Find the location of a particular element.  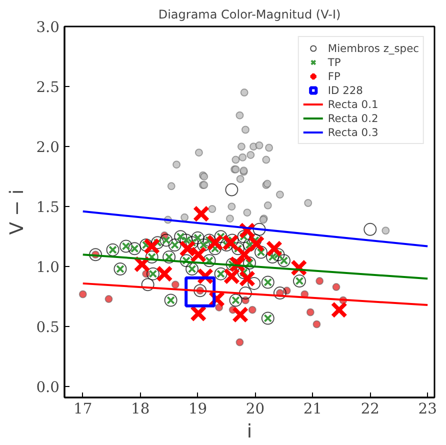

x-tick-label: 23 is located at coordinates (427, 409).